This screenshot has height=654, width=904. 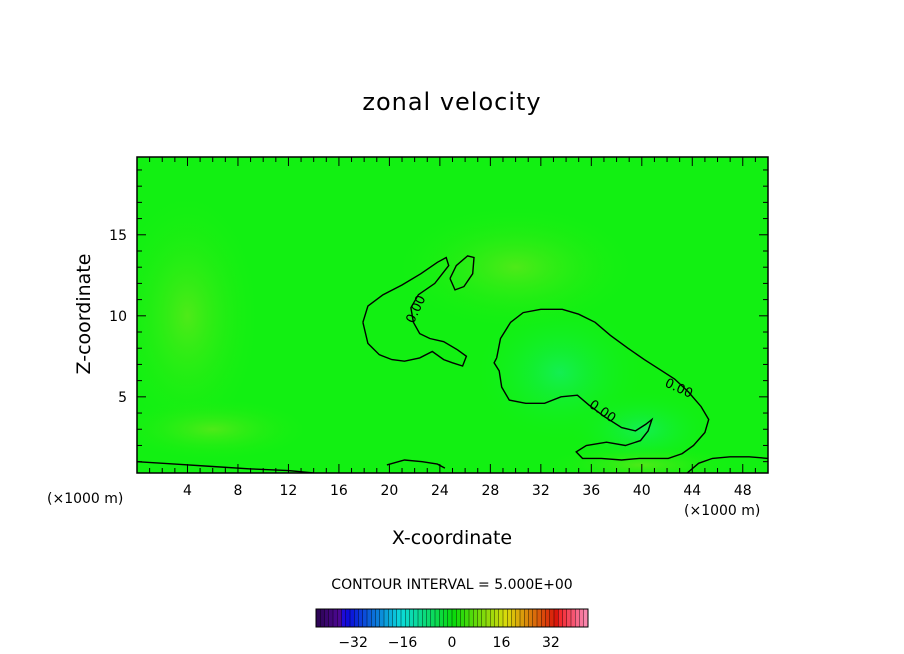 What do you see at coordinates (722, 511) in the screenshot?
I see `x-unit-right: (×1000 m)` at bounding box center [722, 511].